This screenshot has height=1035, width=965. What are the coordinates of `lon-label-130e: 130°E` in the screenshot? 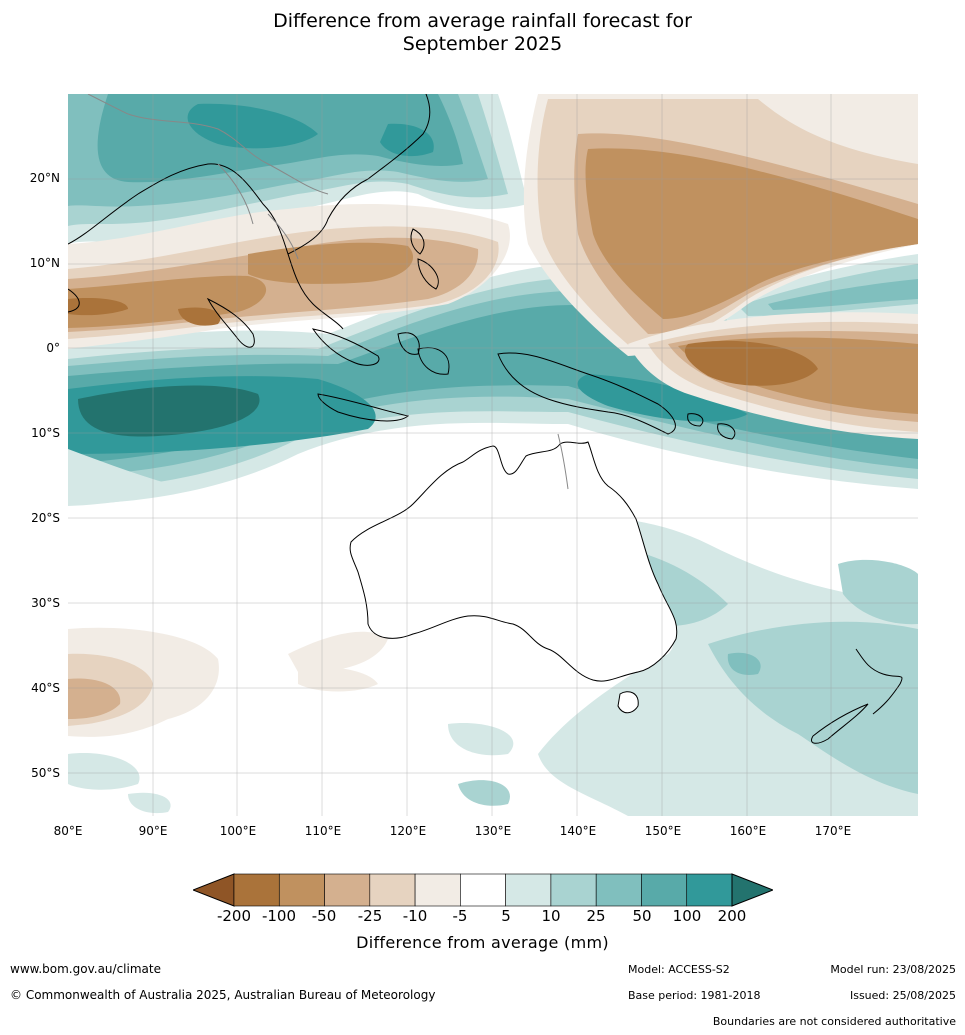 It's located at (493, 831).